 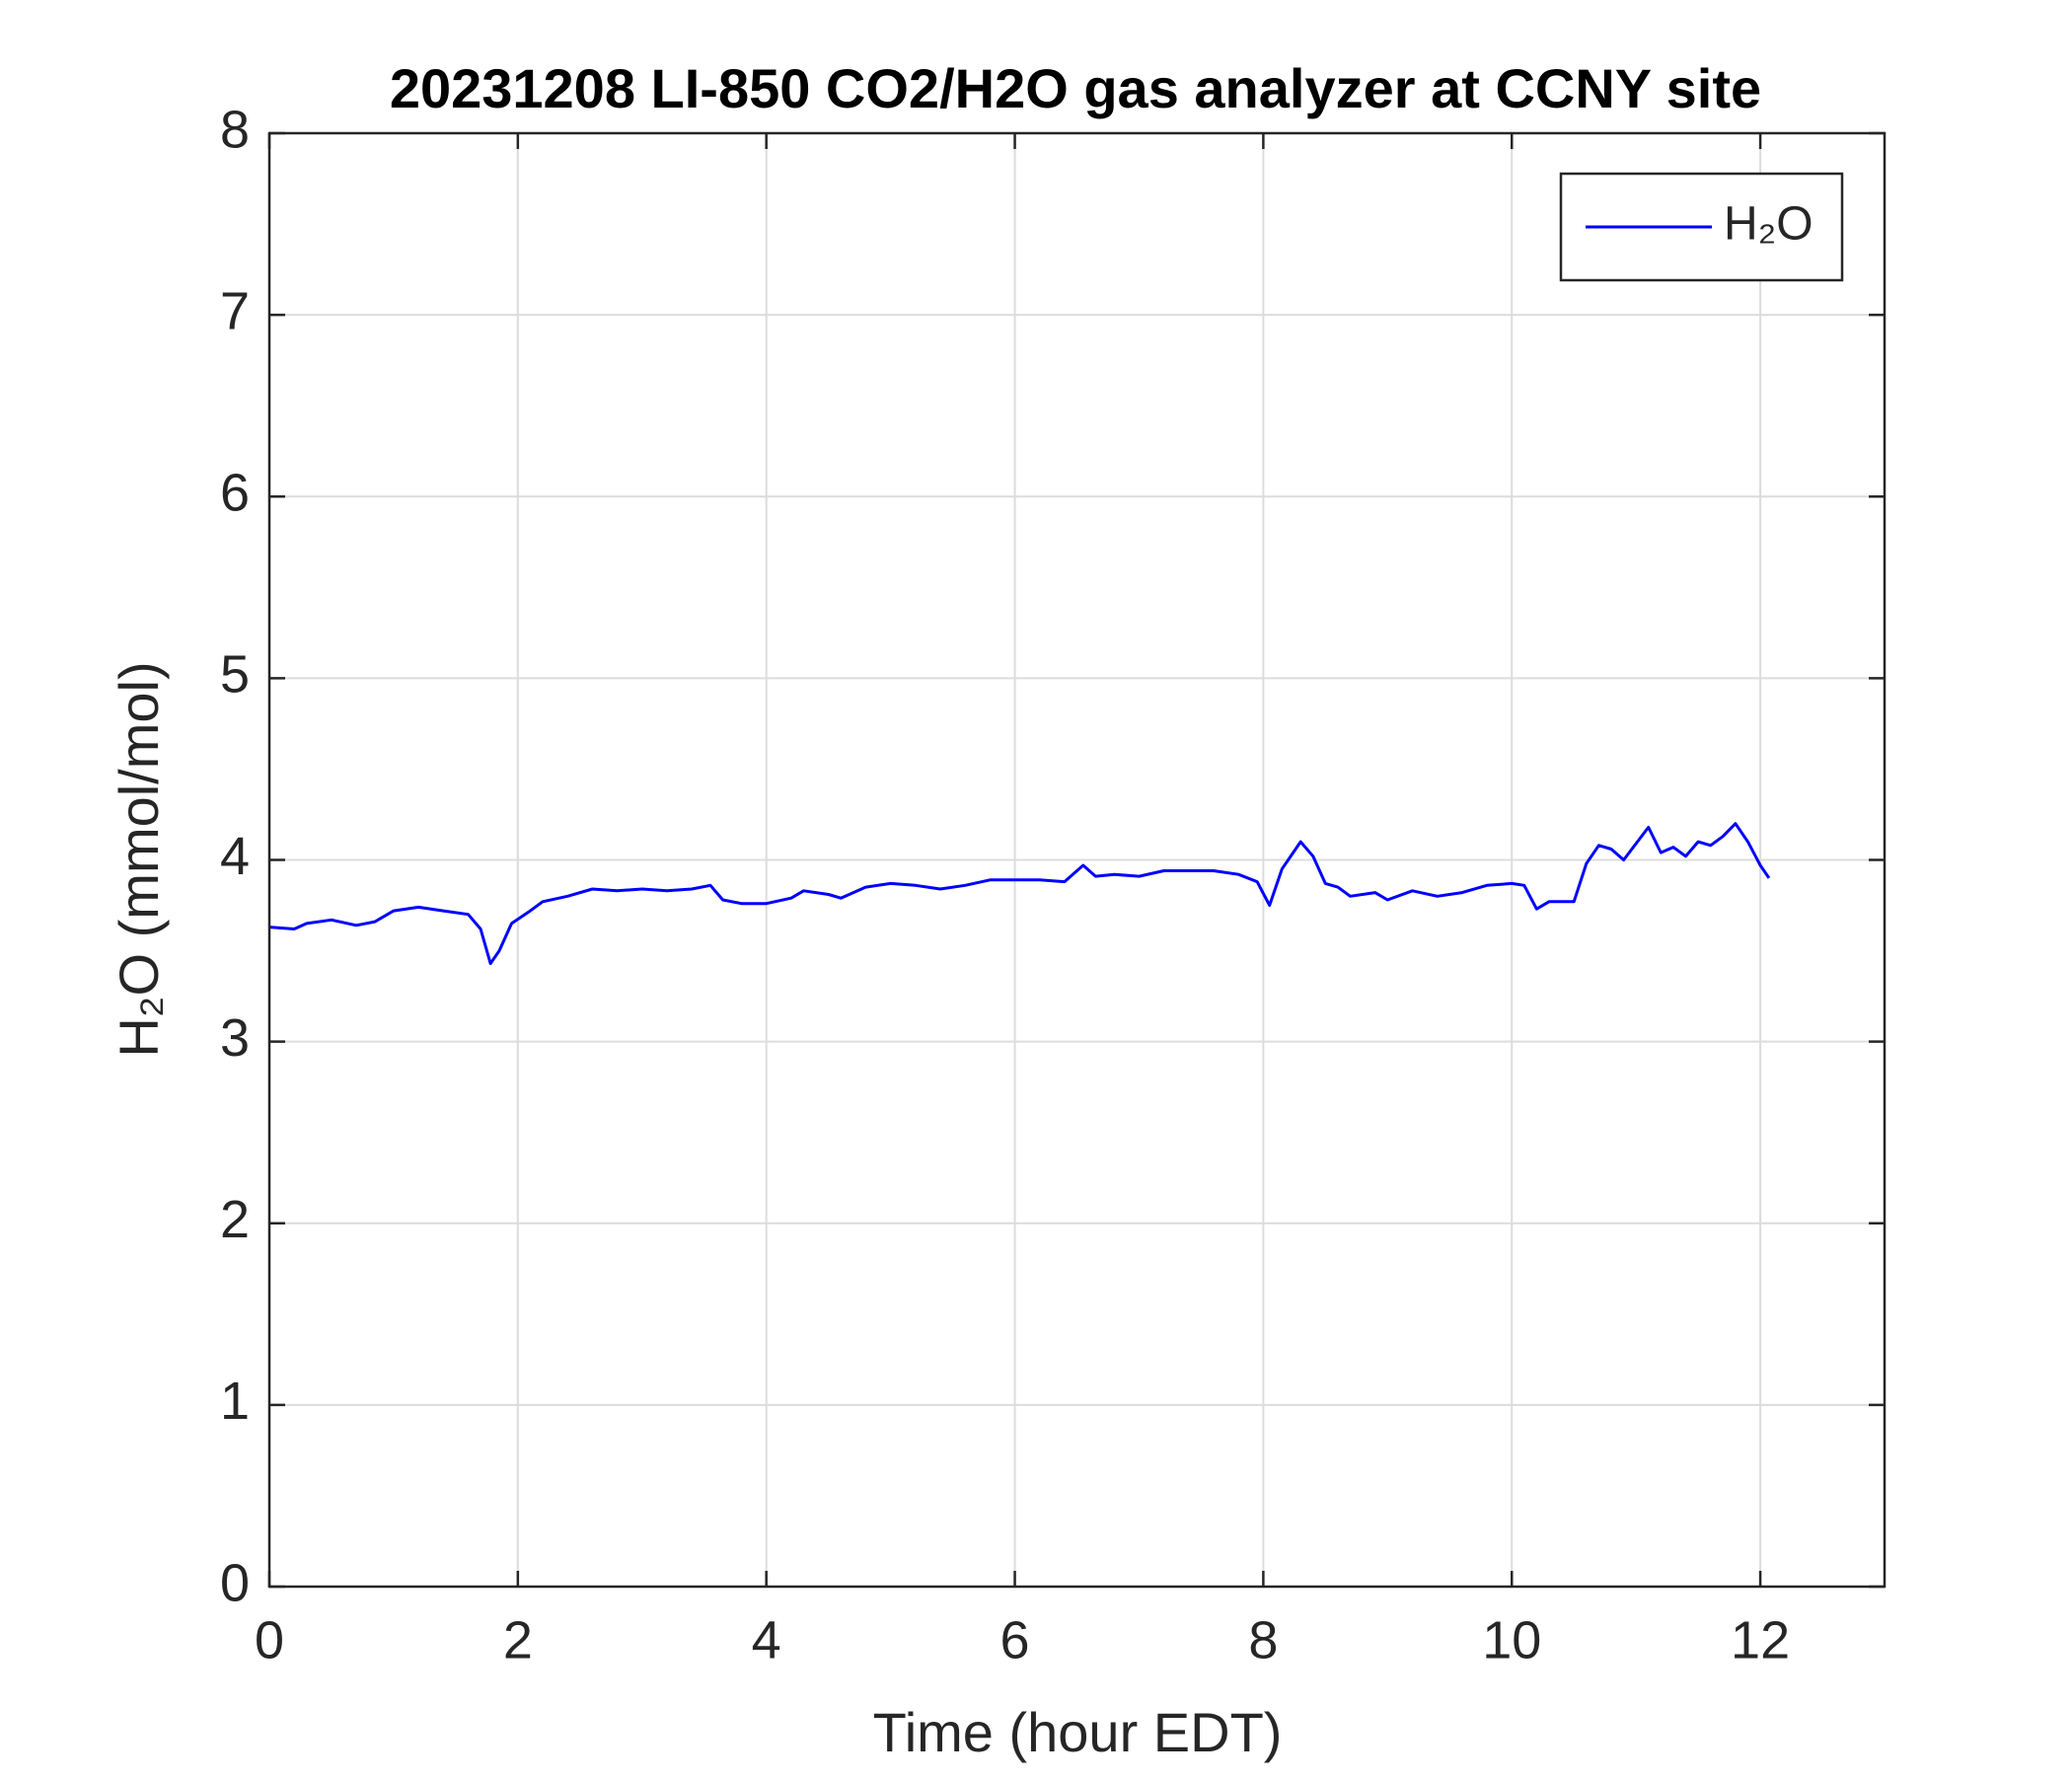 What do you see at coordinates (235, 1038) in the screenshot?
I see `y-tick-label: 3` at bounding box center [235, 1038].